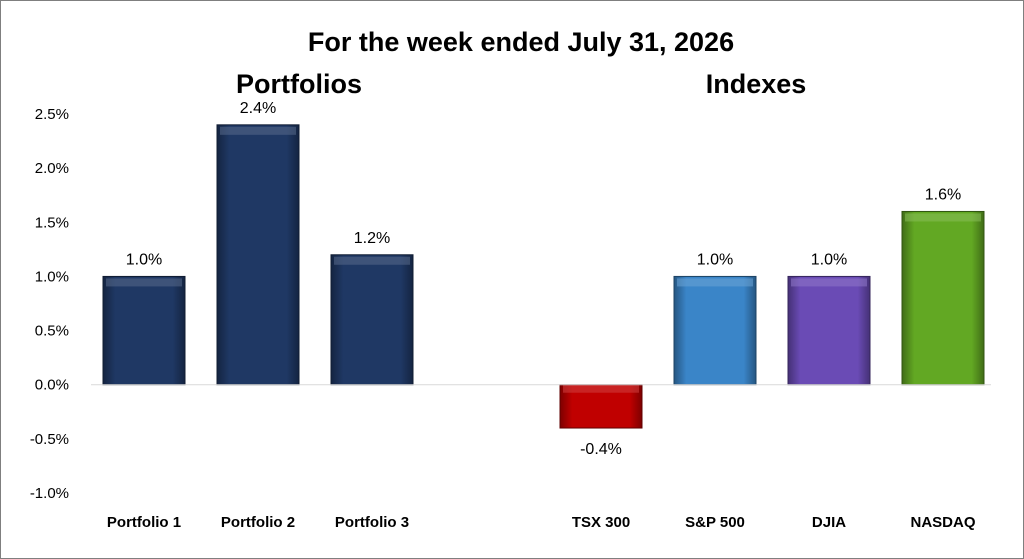 The height and width of the screenshot is (559, 1024). I want to click on y-tick-label: 2.0%, so click(52, 168).